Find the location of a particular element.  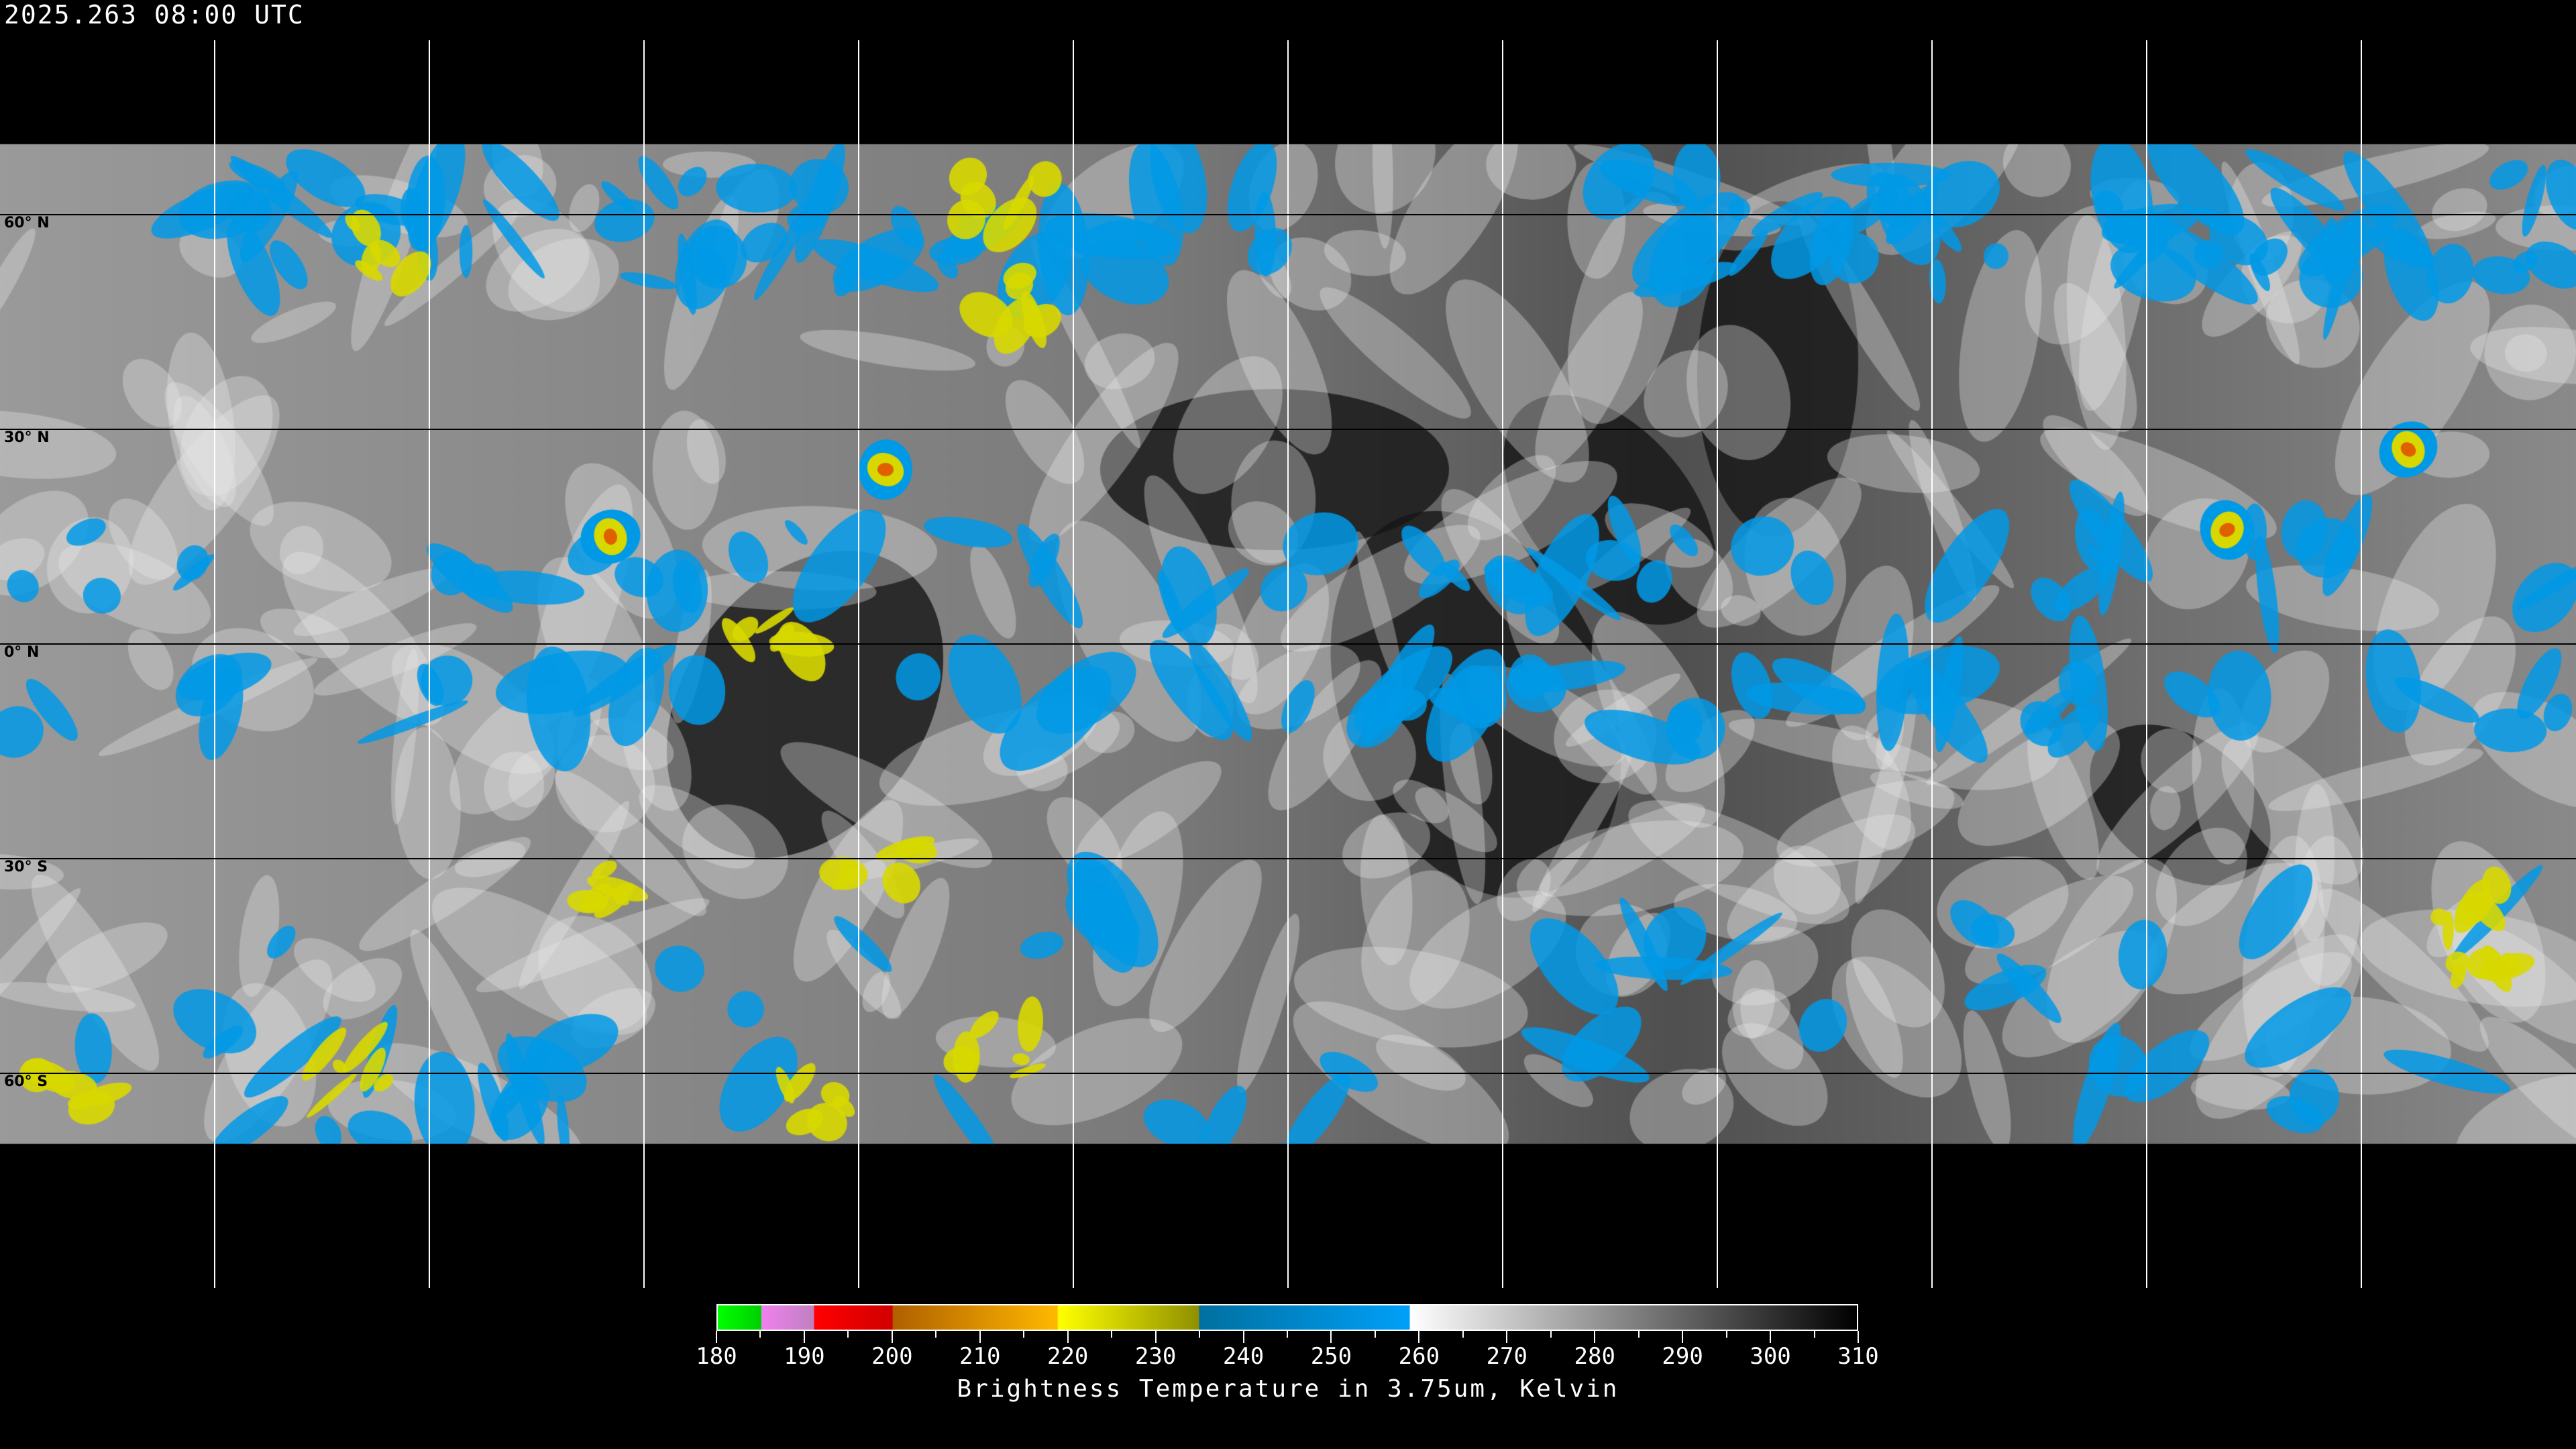

colorbar-tick-label: 190 is located at coordinates (804, 1356).